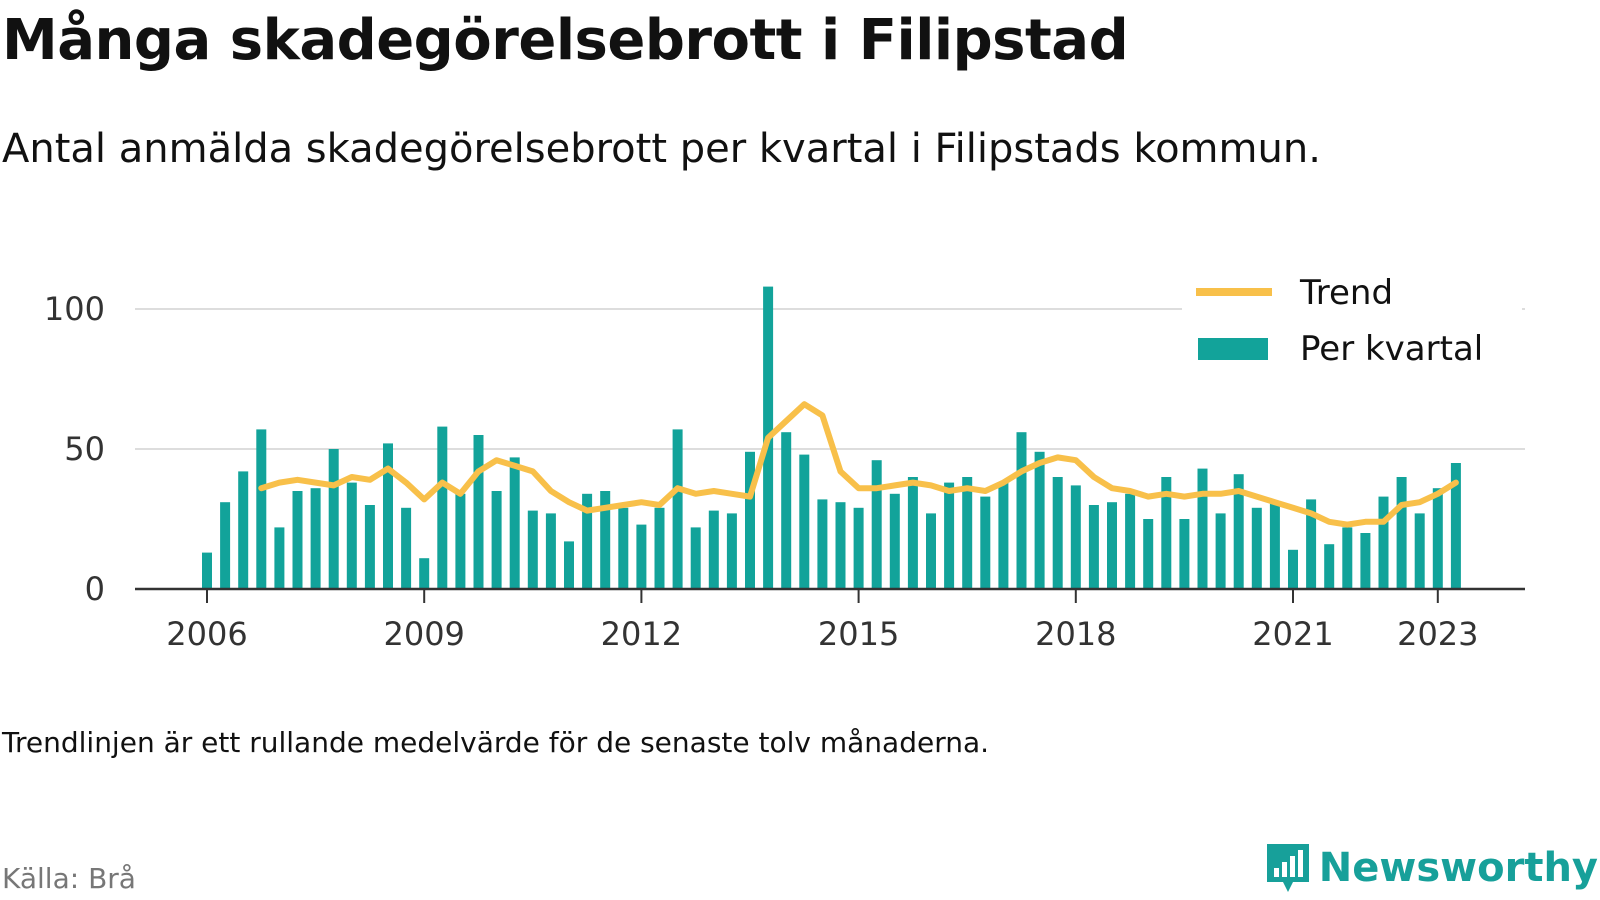  I want to click on legend-bar-swatch, so click(1233, 349).